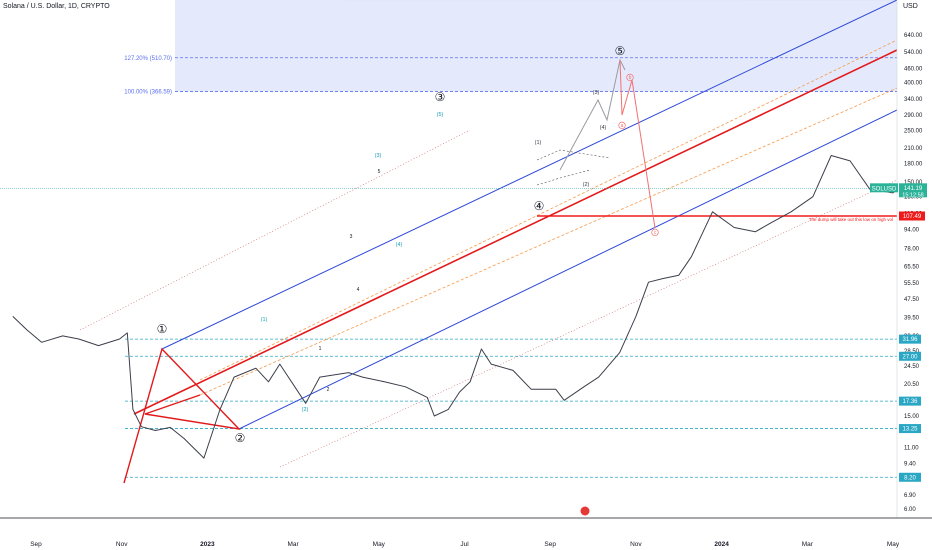  I want to click on y-tick-label: 24.50, so click(912, 367).